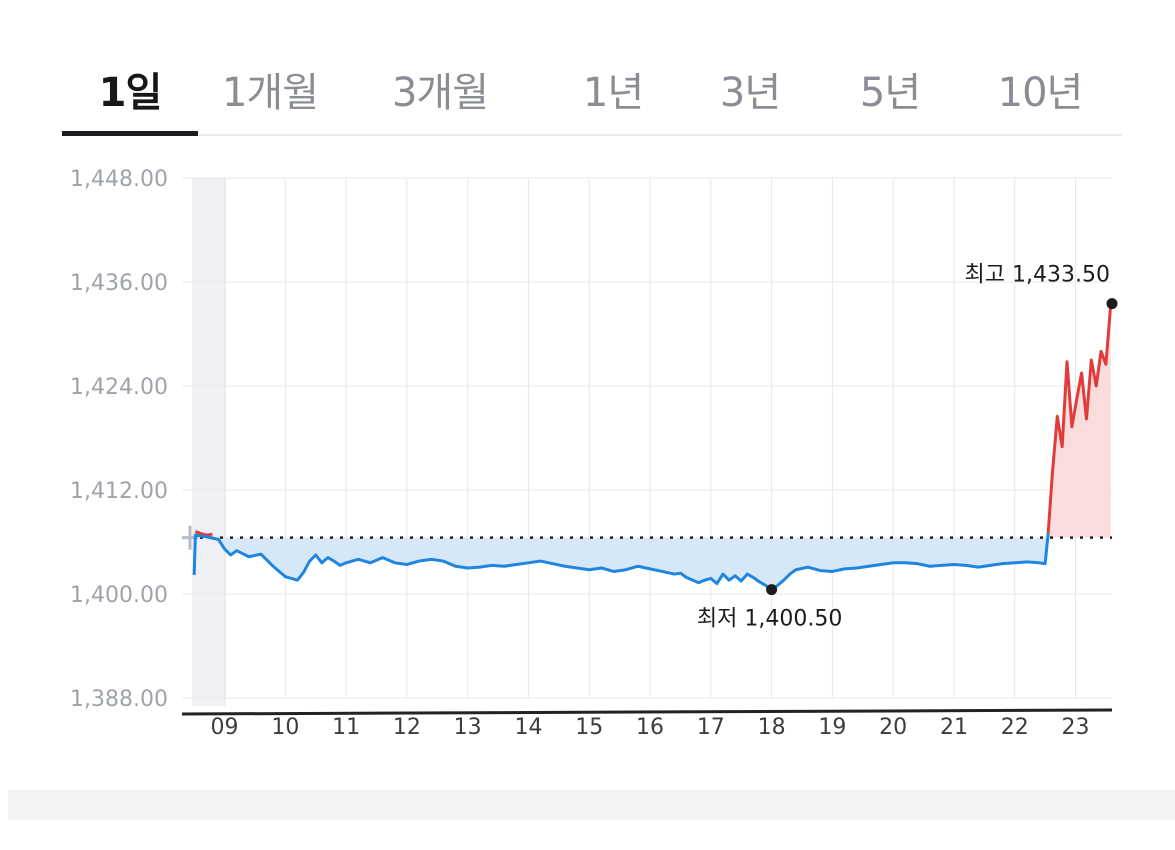  I want to click on low-point-marker, so click(772, 590).